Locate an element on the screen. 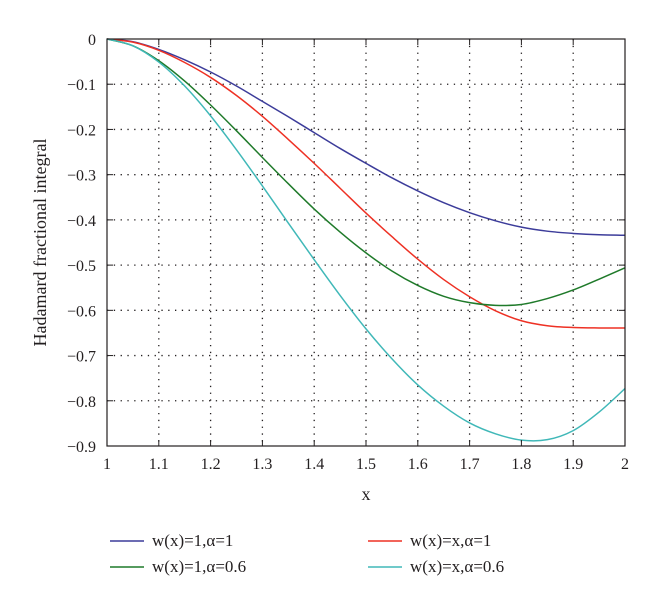 The width and height of the screenshot is (660, 609). y-tick-label: −0.7 is located at coordinates (81, 357).